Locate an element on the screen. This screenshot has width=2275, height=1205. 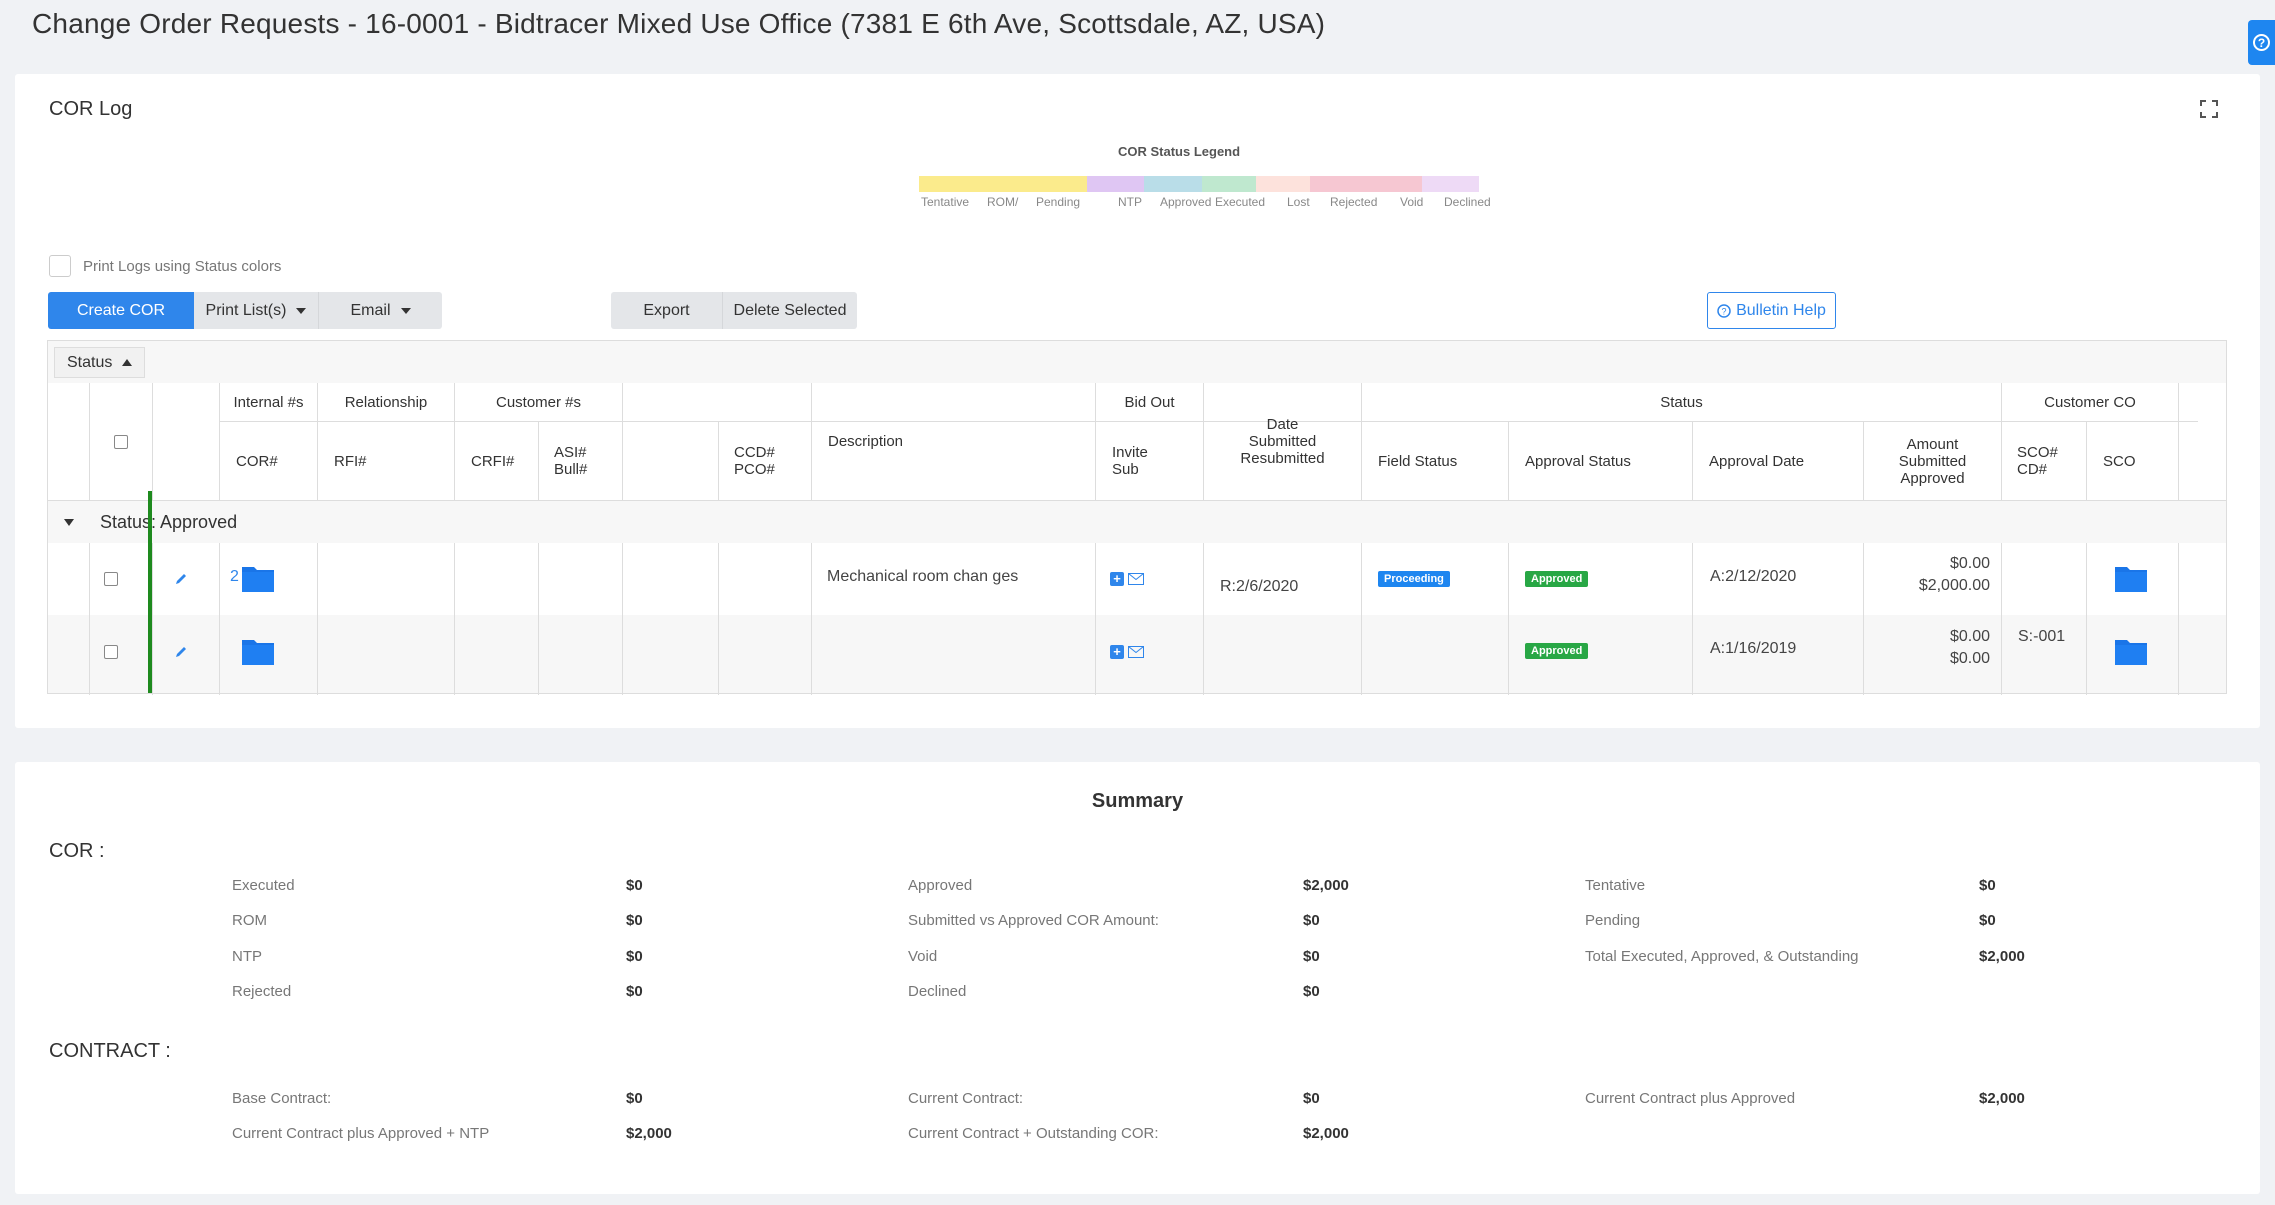
legend-swatch-approved is located at coordinates (1173, 184).